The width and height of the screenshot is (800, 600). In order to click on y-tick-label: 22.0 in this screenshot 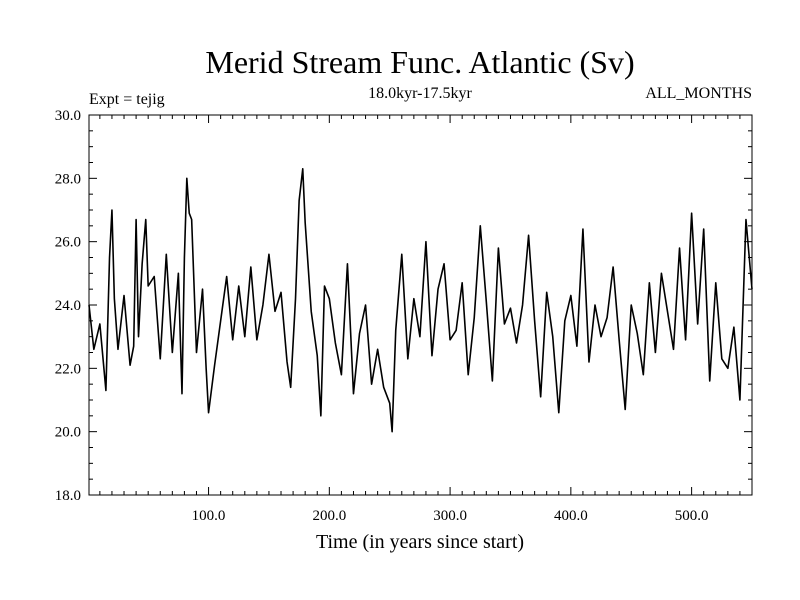, I will do `click(68, 369)`.